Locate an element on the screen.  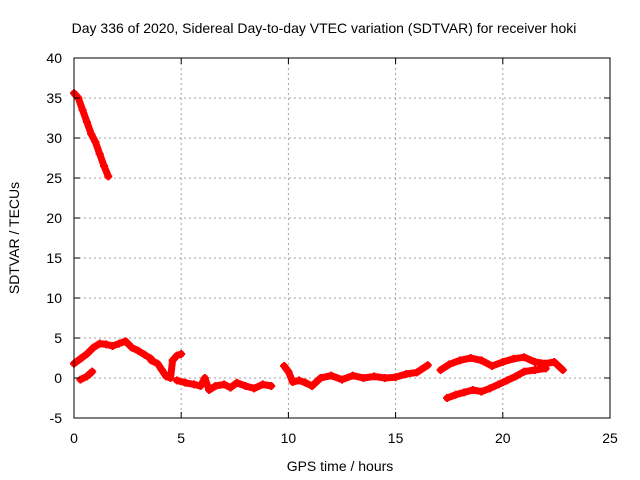
series-hours-17.4-to-22 is located at coordinates (496, 383).